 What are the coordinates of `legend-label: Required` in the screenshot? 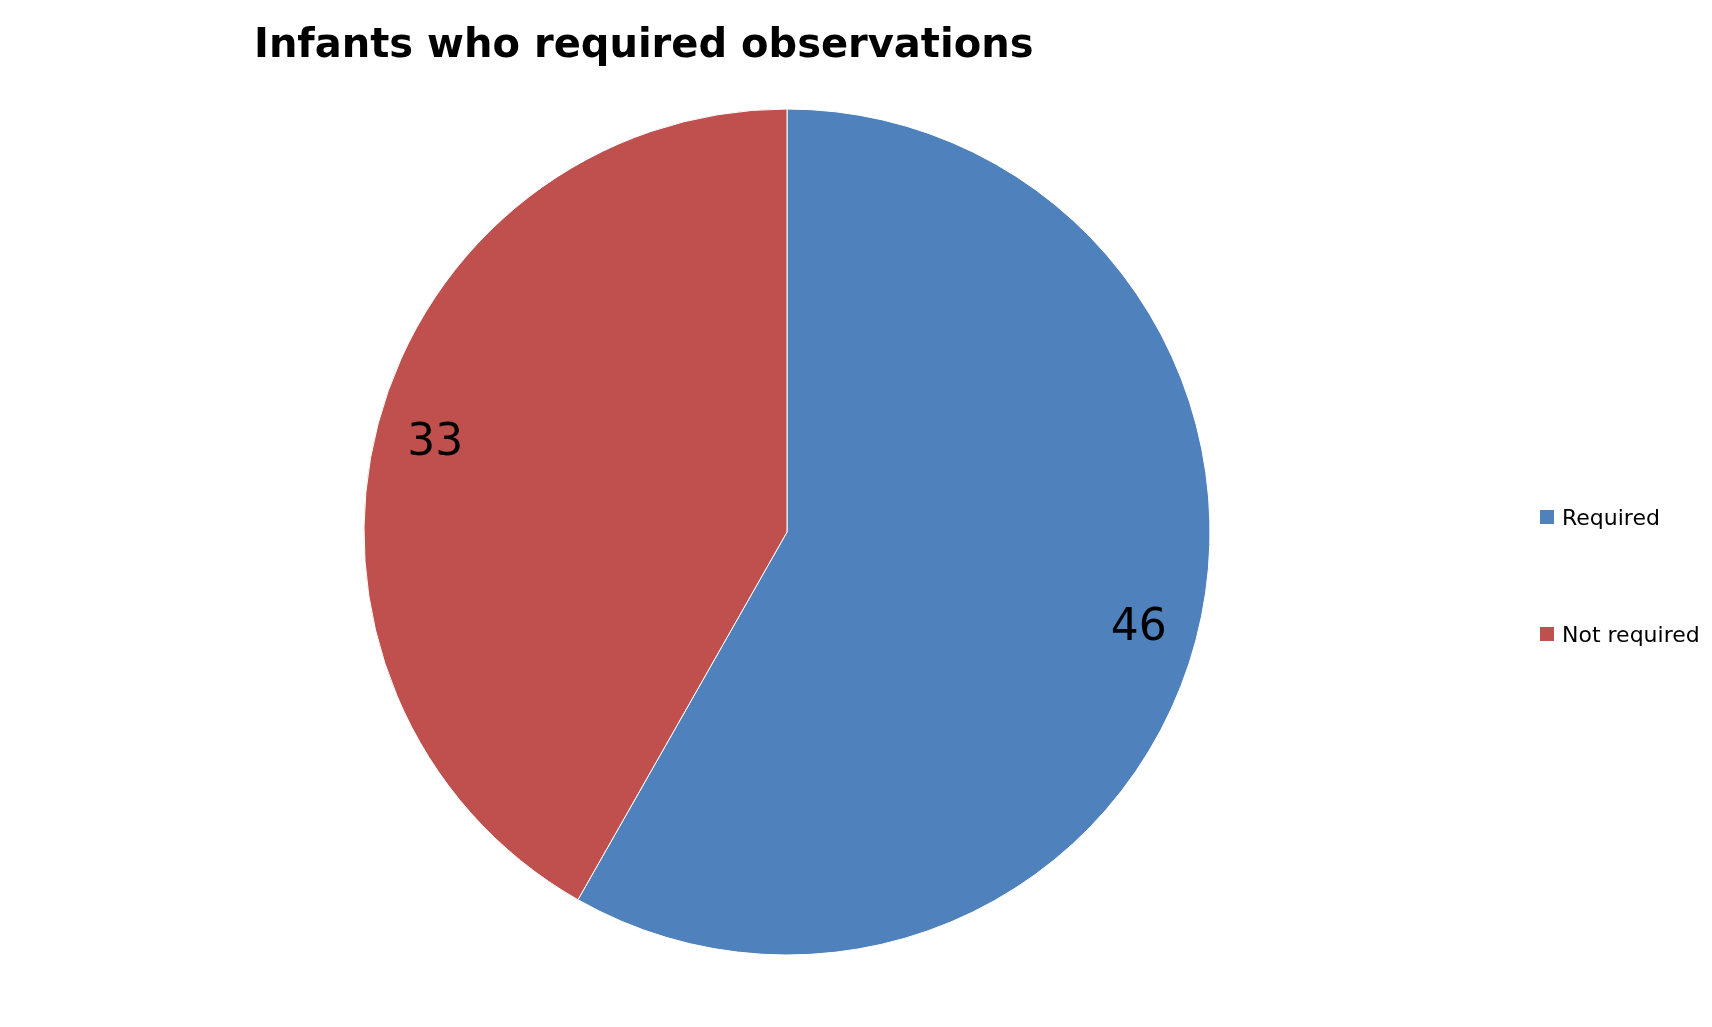 It's located at (1611, 517).